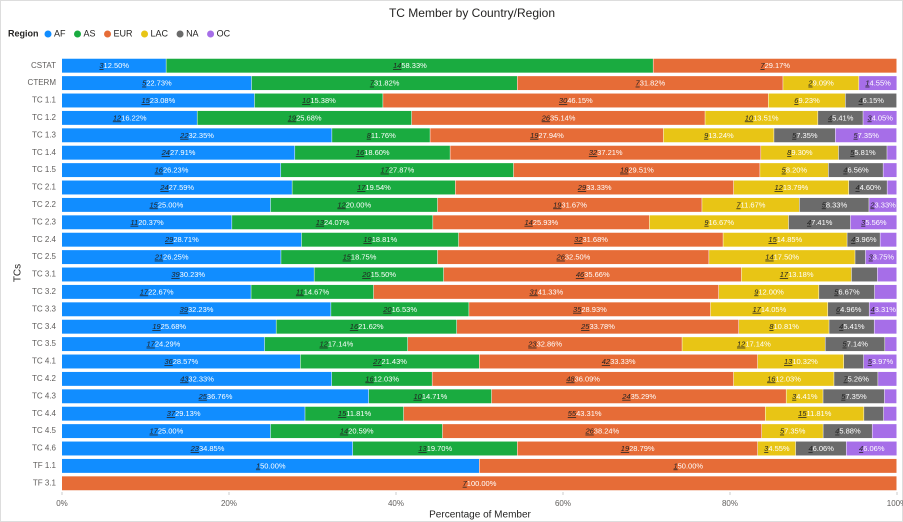 The height and width of the screenshot is (522, 903). What do you see at coordinates (18, 273) in the screenshot?
I see `y-axis-label: TCs` at bounding box center [18, 273].